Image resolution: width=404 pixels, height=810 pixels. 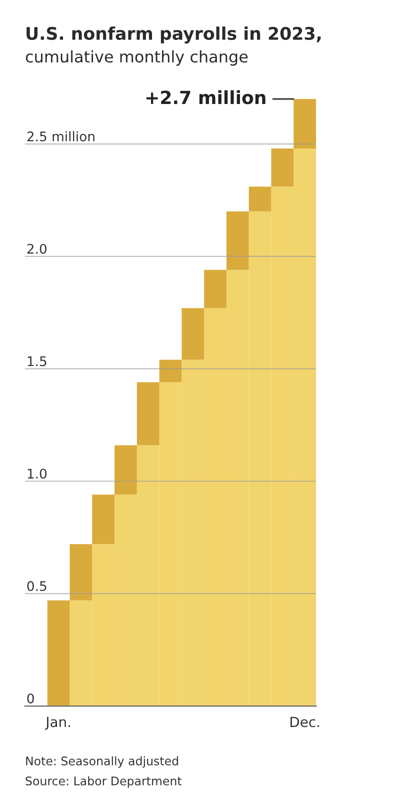 I want to click on y-tick-label: 1.5, so click(x=37, y=361).